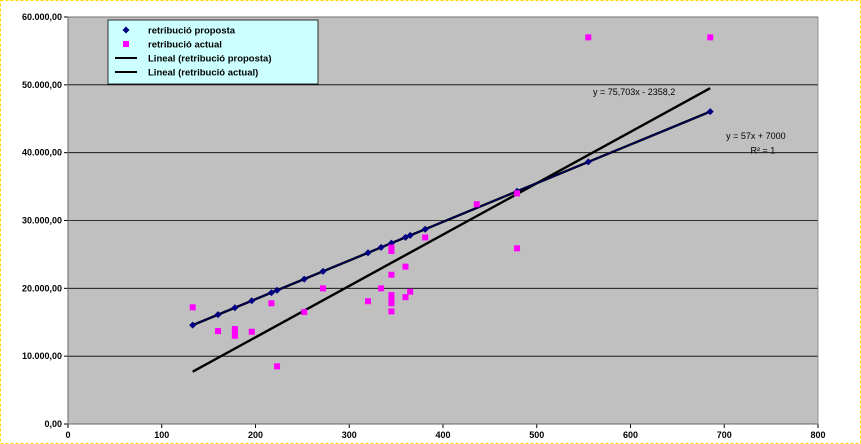  Describe the element at coordinates (42, 221) in the screenshot. I see `ytick-label: 30.000,00` at that location.